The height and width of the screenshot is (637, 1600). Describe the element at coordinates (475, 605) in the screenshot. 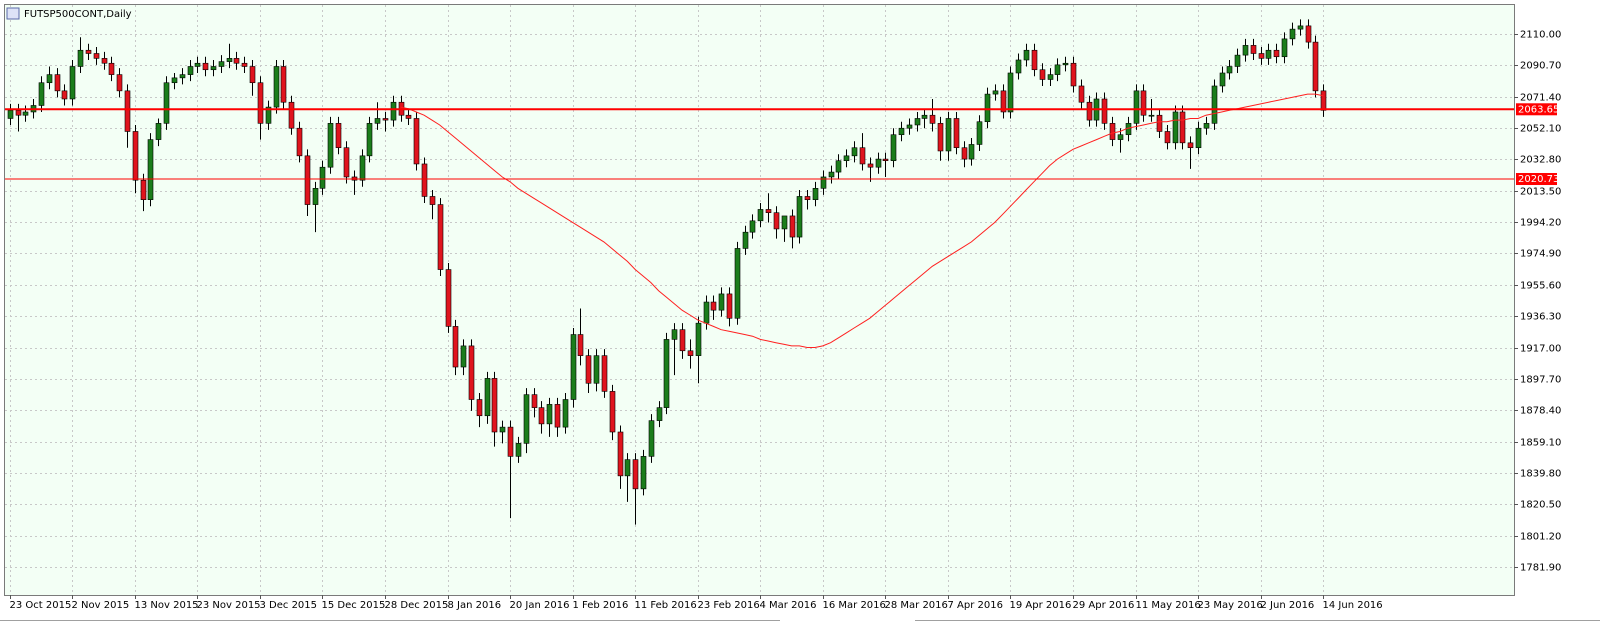

I see `x-tick-label: 8 Jan 2016` at that location.